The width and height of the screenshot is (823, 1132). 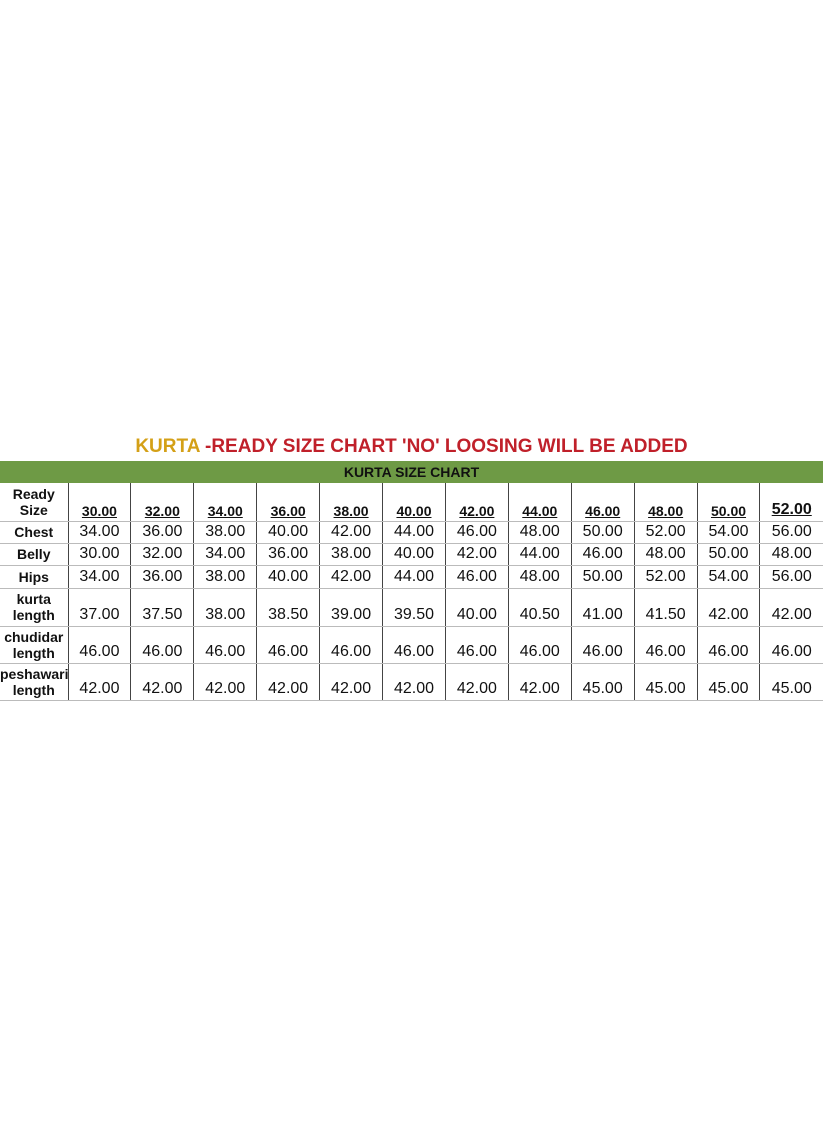 What do you see at coordinates (34, 577) in the screenshot?
I see `row-label: Hips` at bounding box center [34, 577].